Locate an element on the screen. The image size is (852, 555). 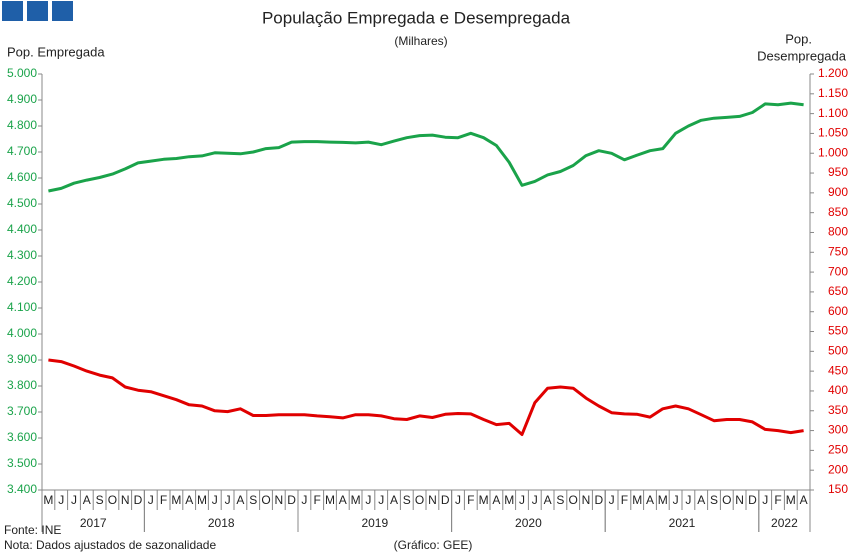
y-tick-label: 3.600 is located at coordinates (22, 437).